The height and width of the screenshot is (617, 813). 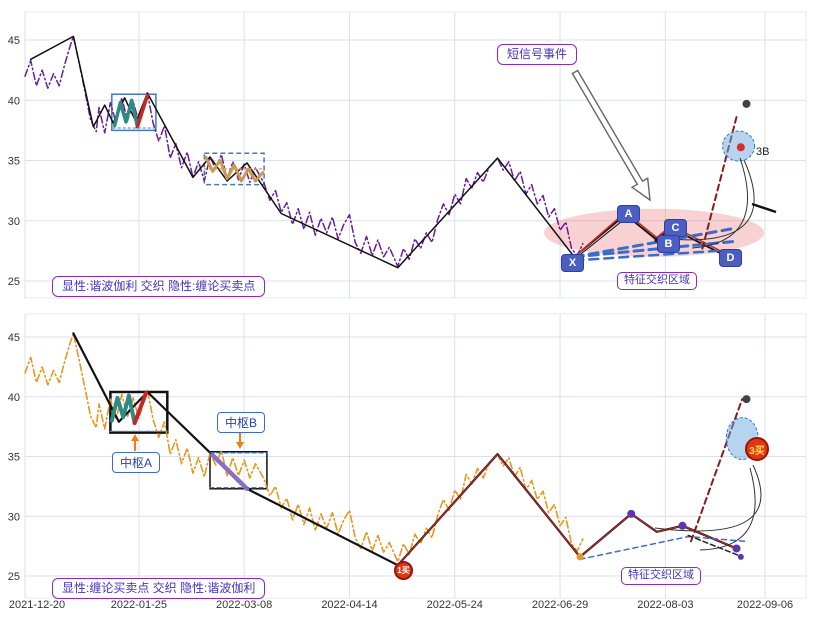 I want to click on x-tick-label: 2022-03-08, so click(x=244, y=605).